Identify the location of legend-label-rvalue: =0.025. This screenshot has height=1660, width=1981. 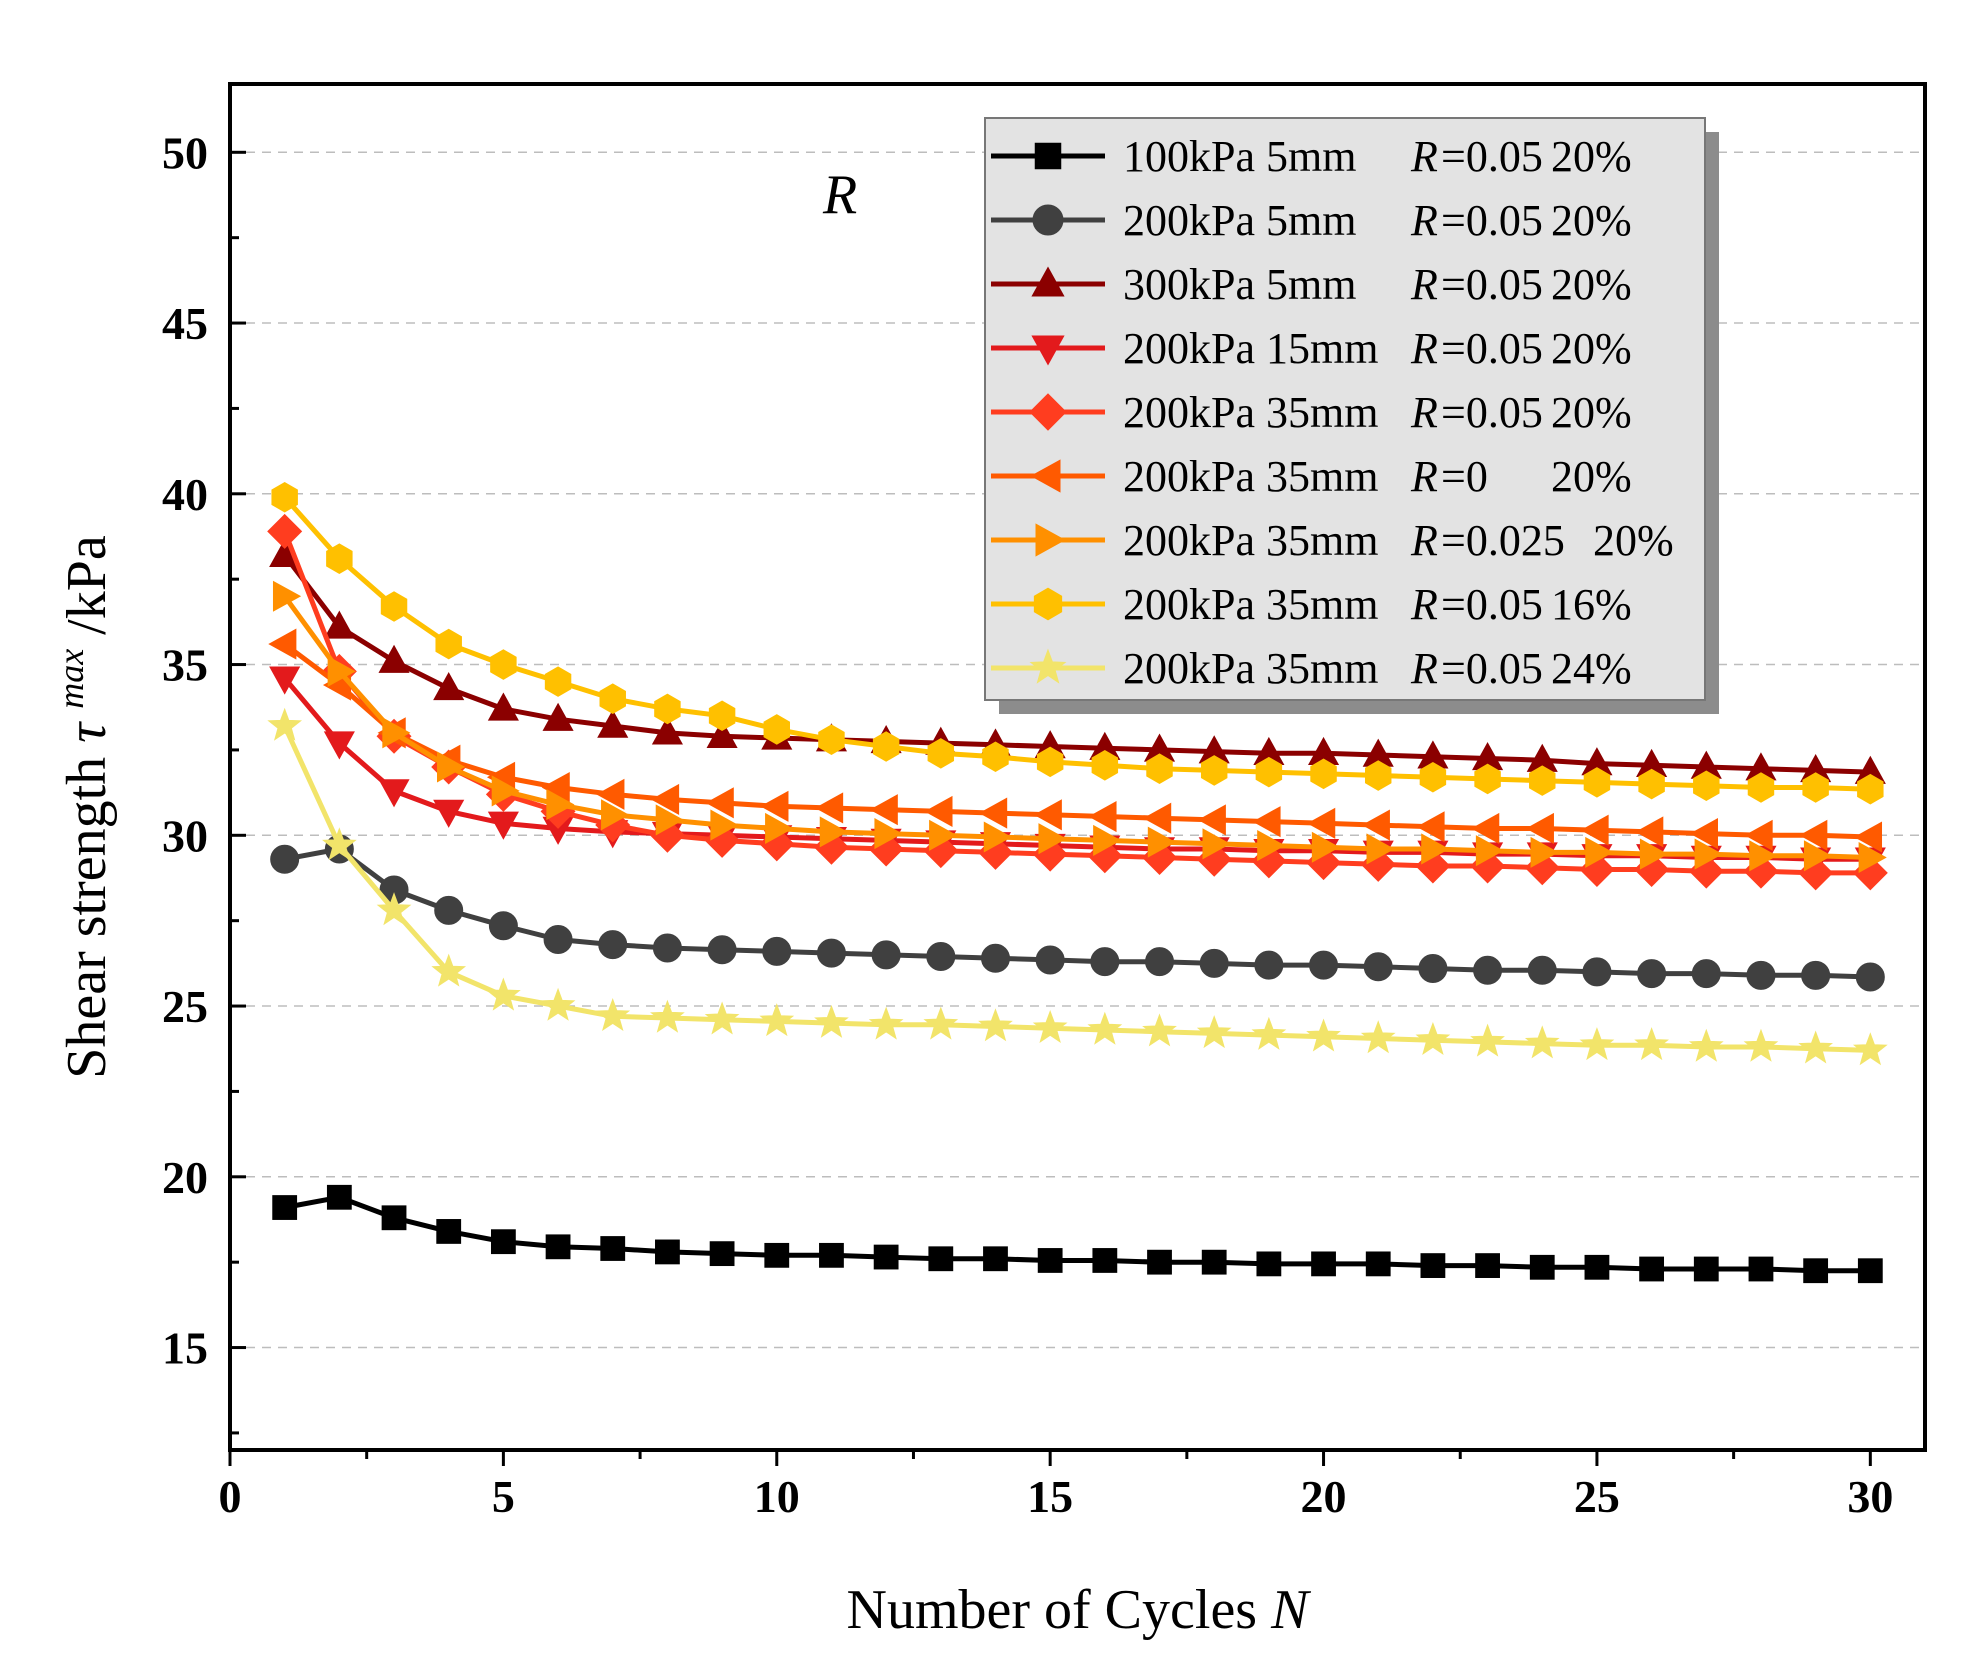
(1503, 540).